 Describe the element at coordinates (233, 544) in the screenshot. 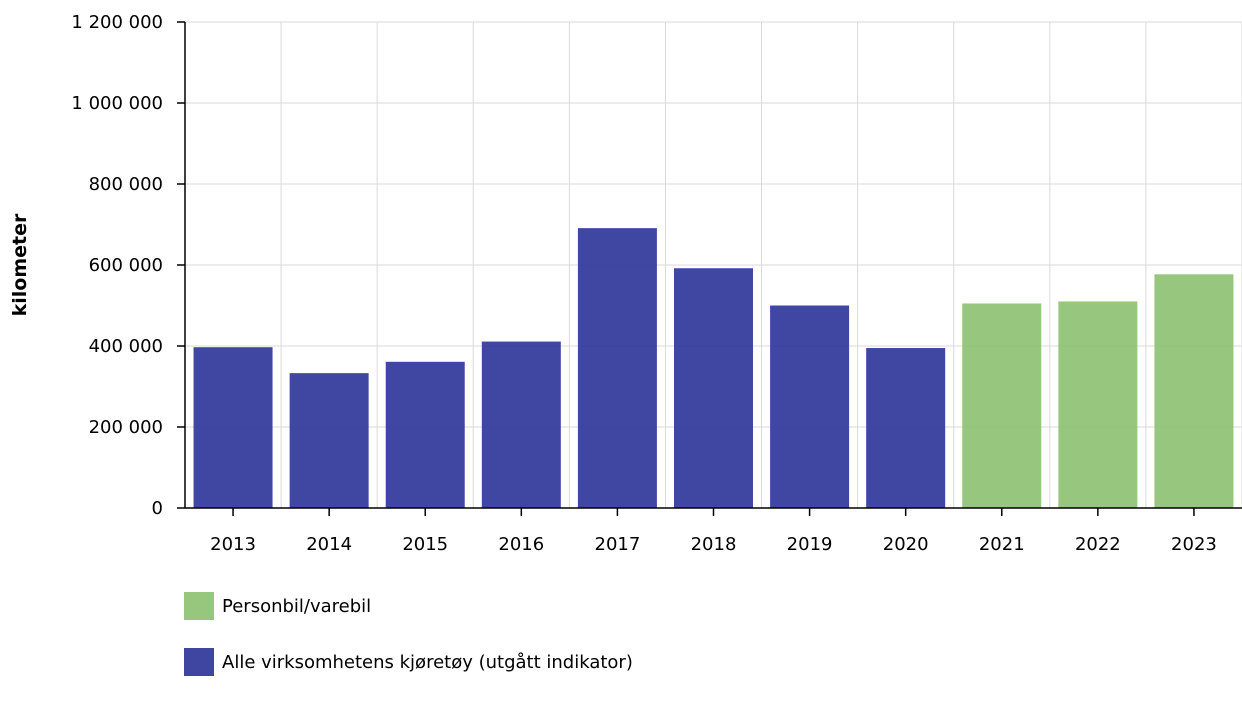

I see `x-tick-label: 2013` at that location.